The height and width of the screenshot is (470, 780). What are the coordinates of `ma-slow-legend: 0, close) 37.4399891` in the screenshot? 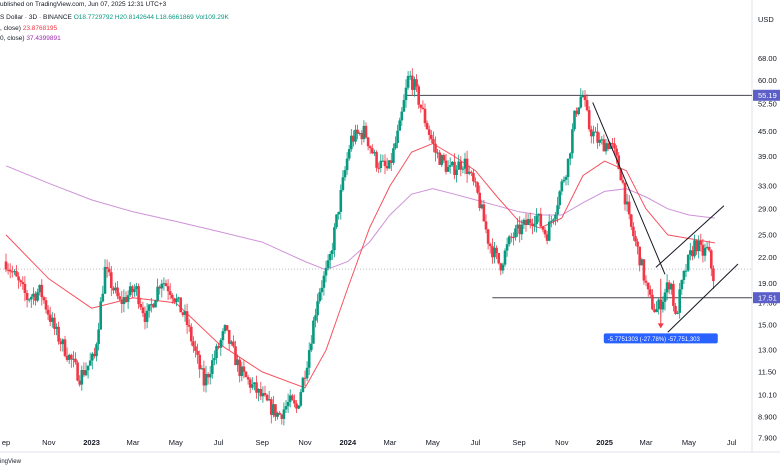 It's located at (30, 38).